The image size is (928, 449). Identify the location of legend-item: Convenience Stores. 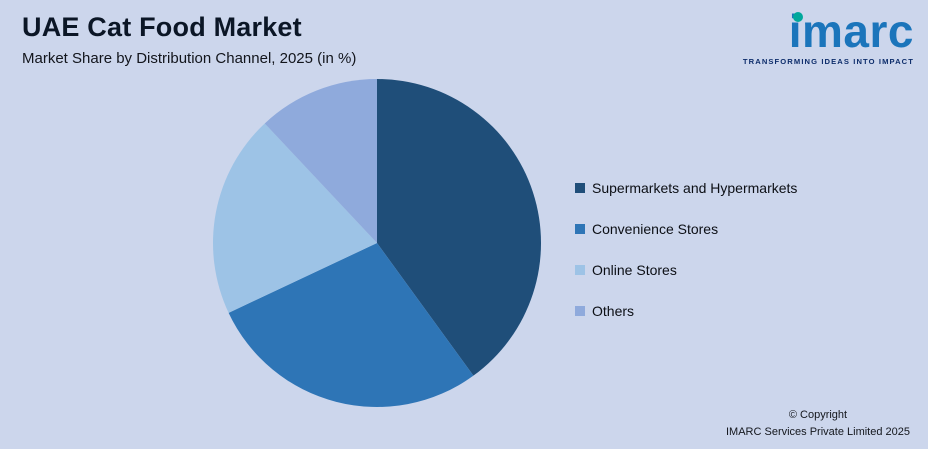
(686, 229).